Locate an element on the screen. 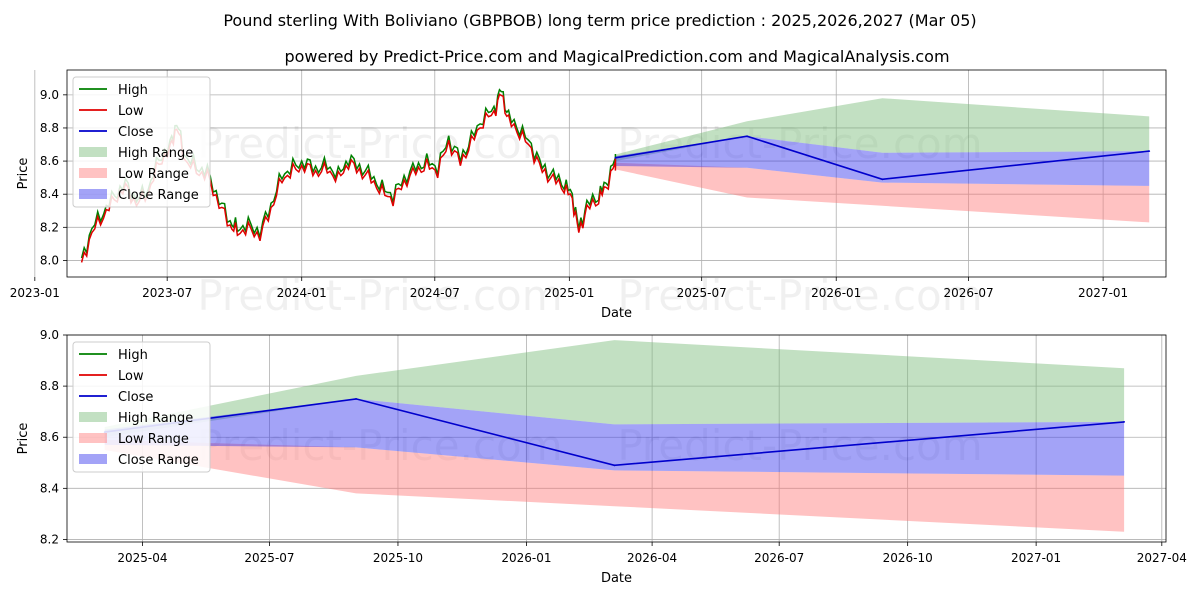  x-tick-label: 2024-07 is located at coordinates (435, 293).